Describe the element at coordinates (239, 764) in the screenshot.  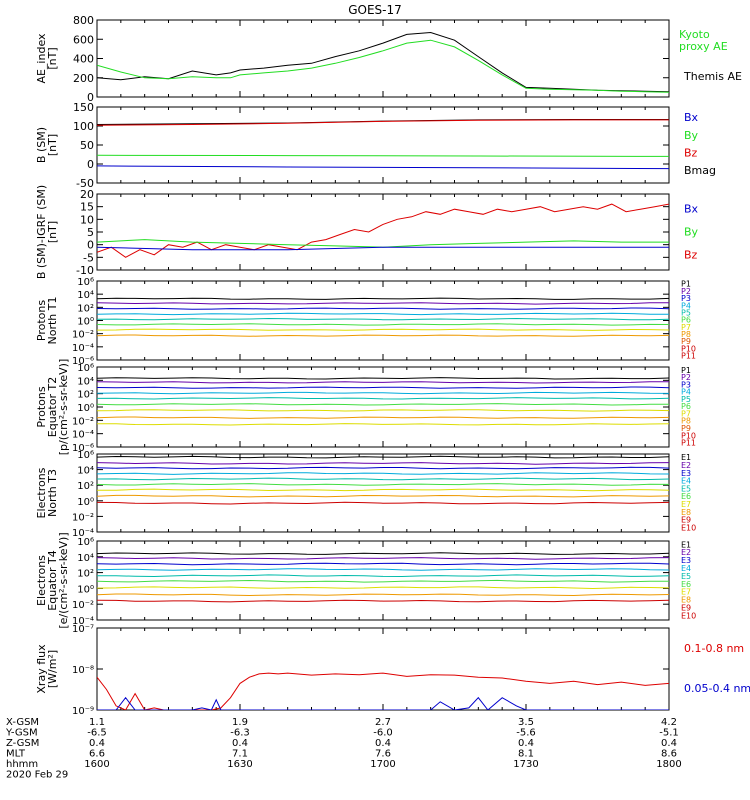
I see `x-axis-value: 1630` at that location.